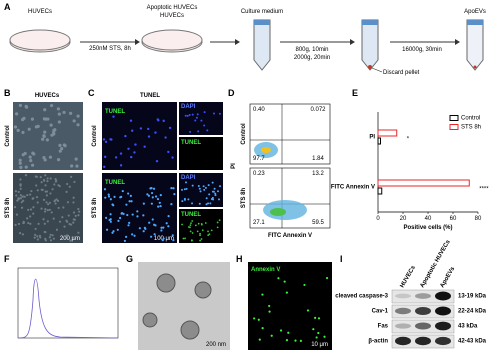 This screenshot has width=500, height=354. What do you see at coordinates (318, 174) in the screenshot?
I see `quadrant-value: 13.2` at bounding box center [318, 174].